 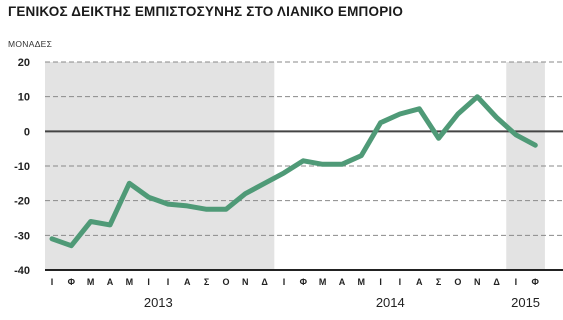 What do you see at coordinates (24, 98) in the screenshot?
I see `y-tick-label: 10` at bounding box center [24, 98].